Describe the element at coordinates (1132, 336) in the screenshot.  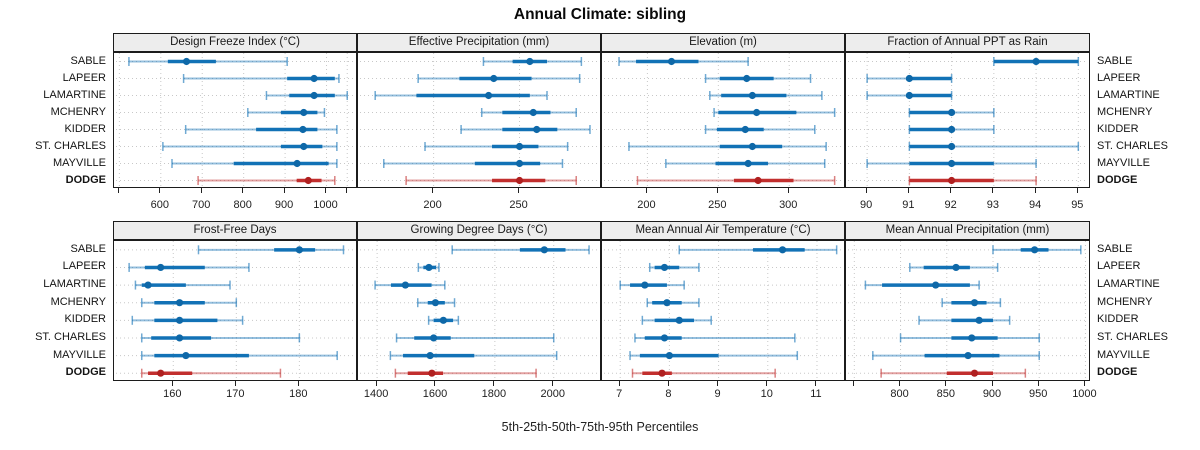
I see `site-label-right: ST. CHARLES` at that location.